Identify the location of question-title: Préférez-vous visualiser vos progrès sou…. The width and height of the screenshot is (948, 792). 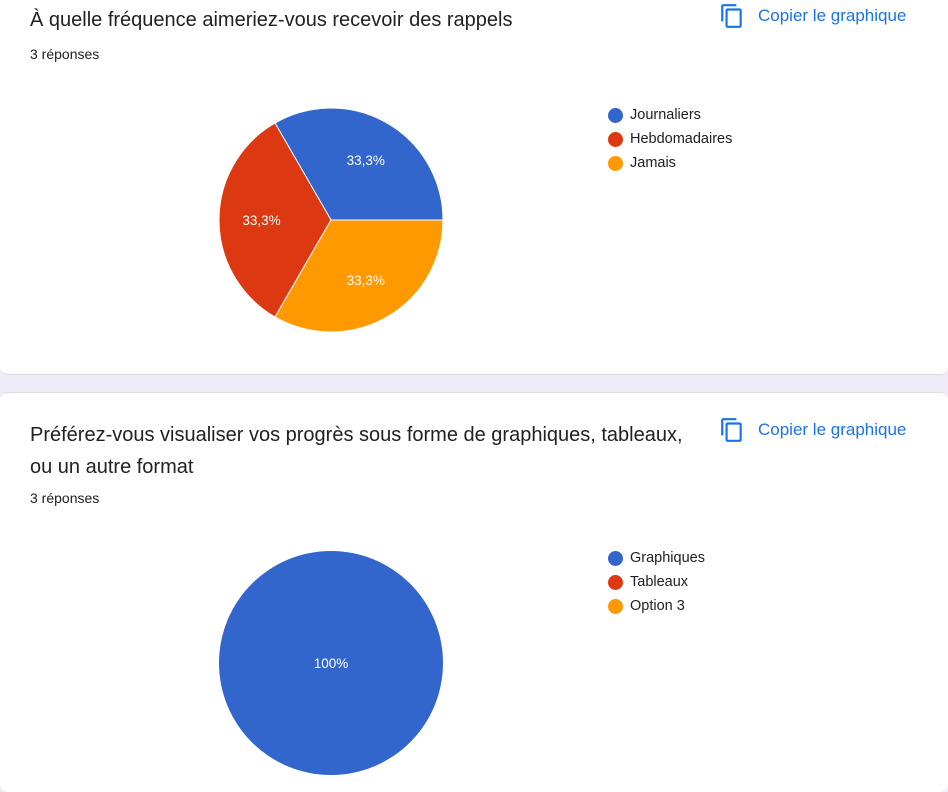
(356, 451).